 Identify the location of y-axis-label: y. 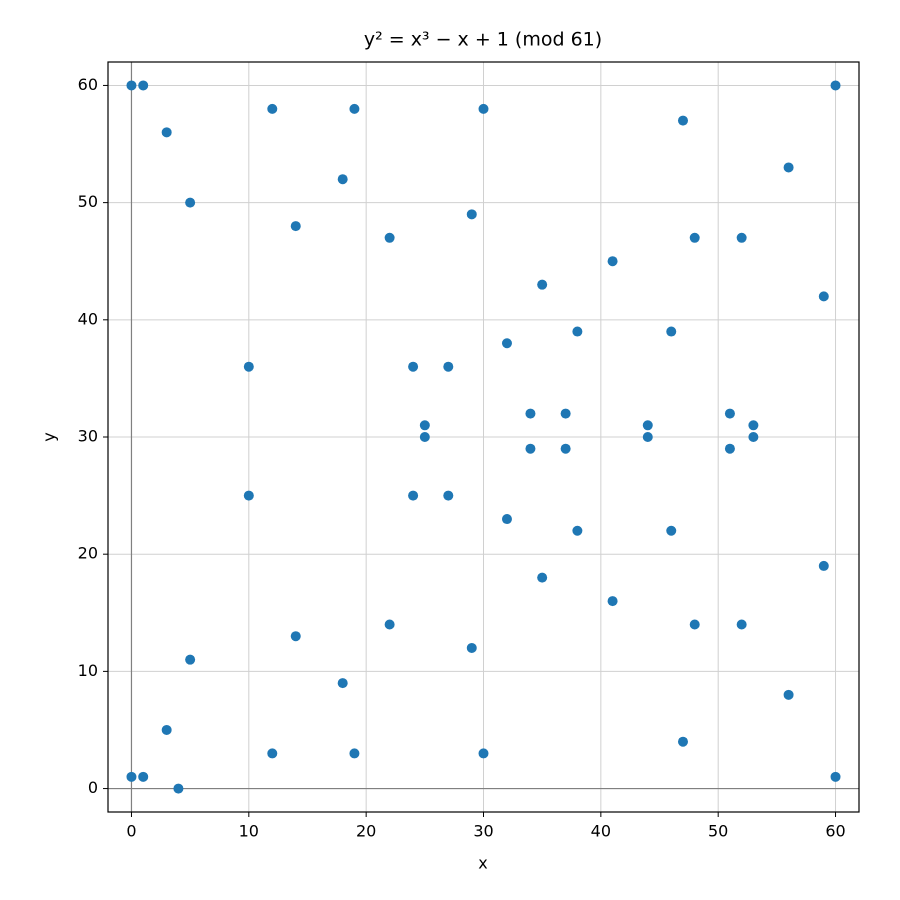
(49, 436).